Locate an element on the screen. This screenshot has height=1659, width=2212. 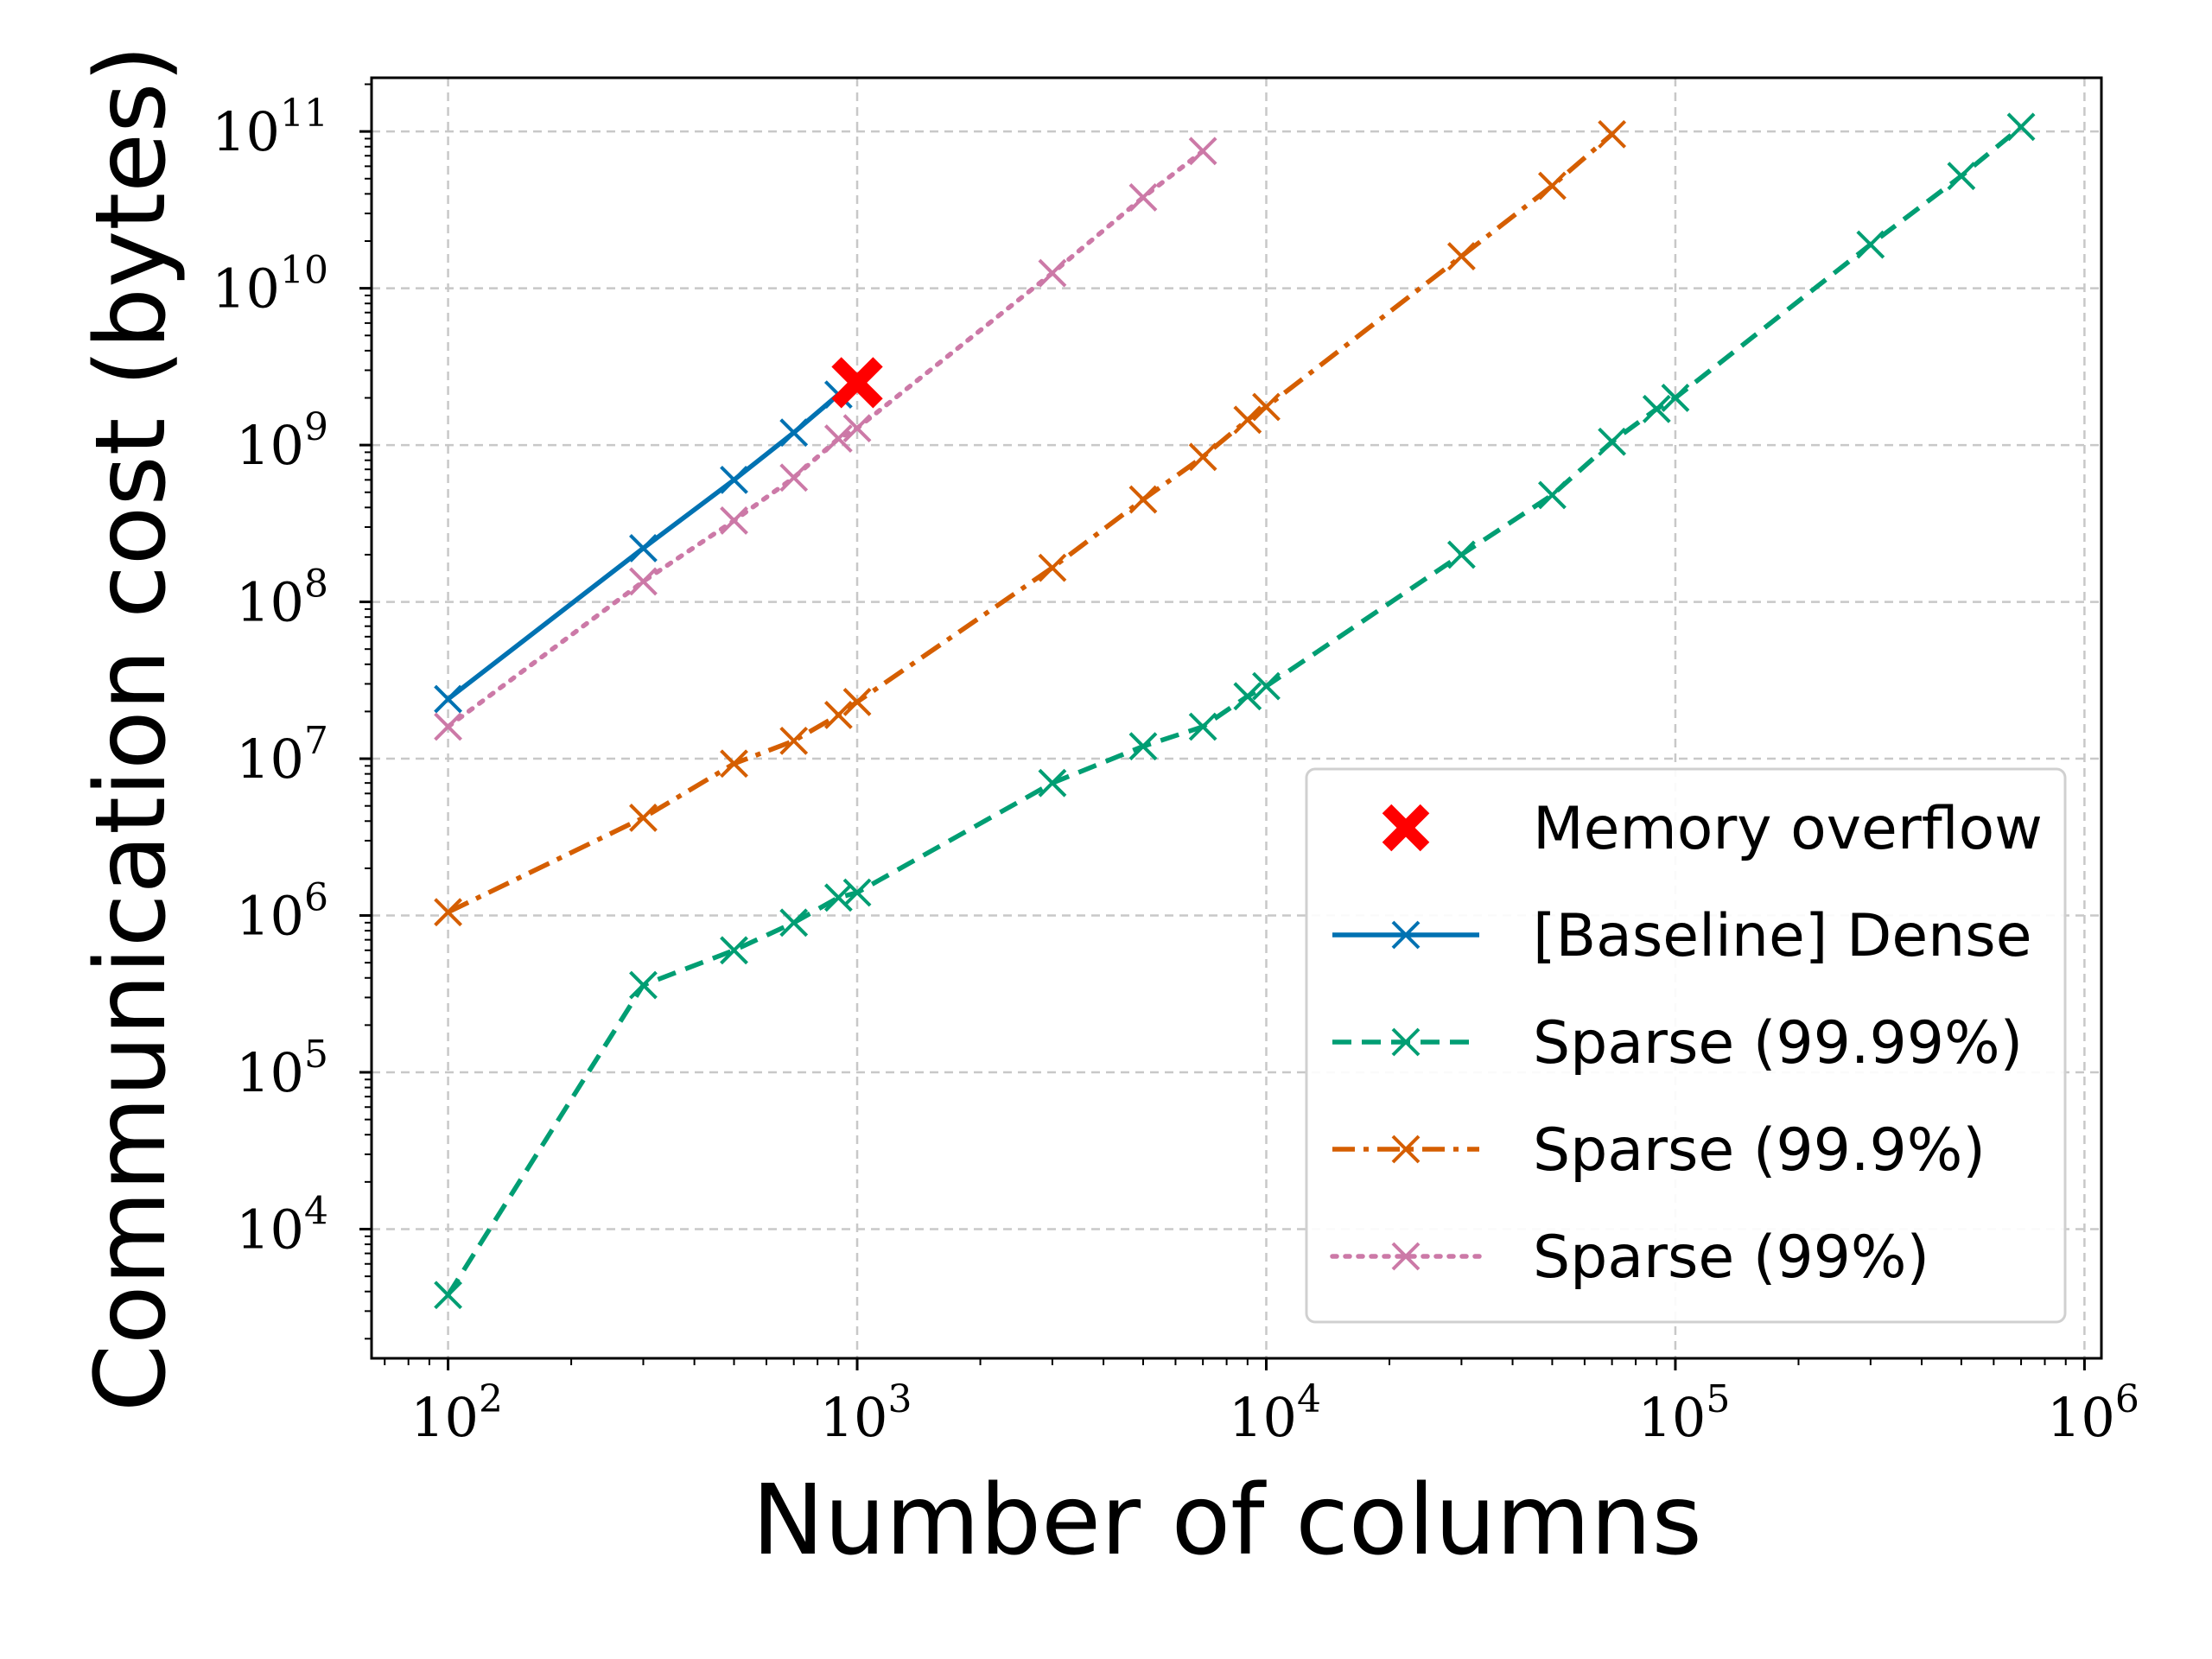
overflow-x is located at coordinates (857, 383).